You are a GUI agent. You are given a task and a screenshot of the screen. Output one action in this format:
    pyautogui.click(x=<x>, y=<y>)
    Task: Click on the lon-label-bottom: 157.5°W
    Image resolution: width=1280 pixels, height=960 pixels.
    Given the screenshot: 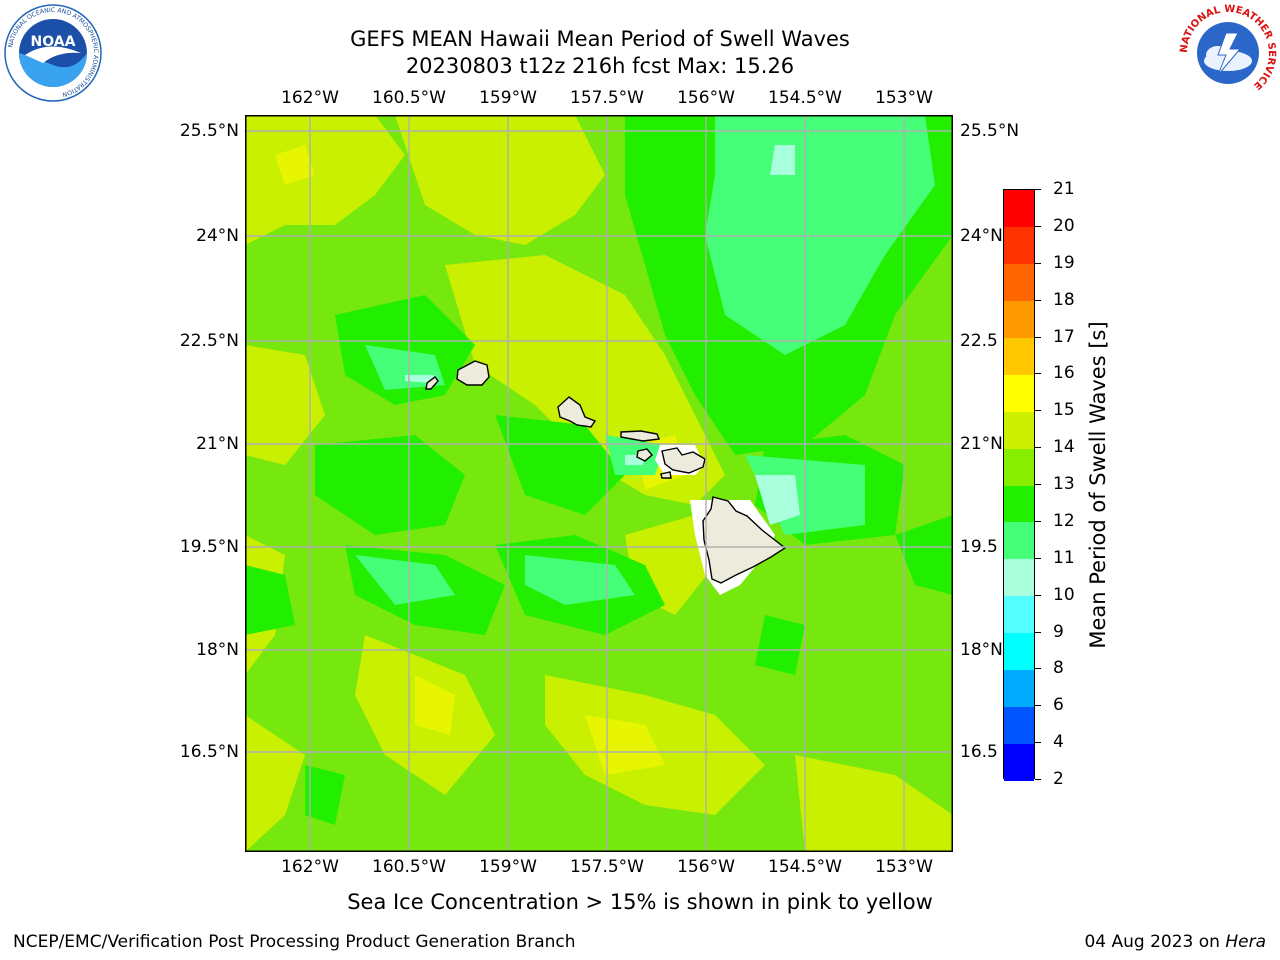 What is the action you would take?
    pyautogui.click(x=607, y=867)
    